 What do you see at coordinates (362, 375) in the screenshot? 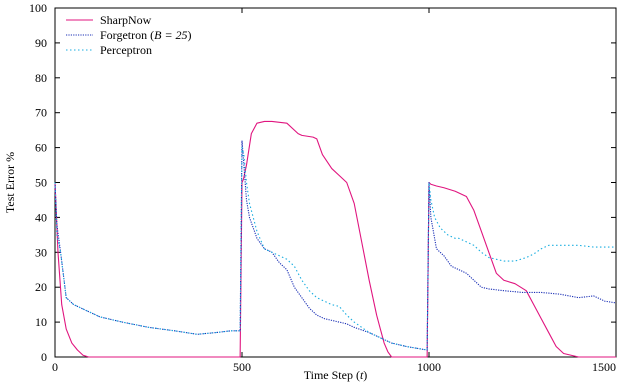
I see `x-axis-title-var: t` at bounding box center [362, 375].